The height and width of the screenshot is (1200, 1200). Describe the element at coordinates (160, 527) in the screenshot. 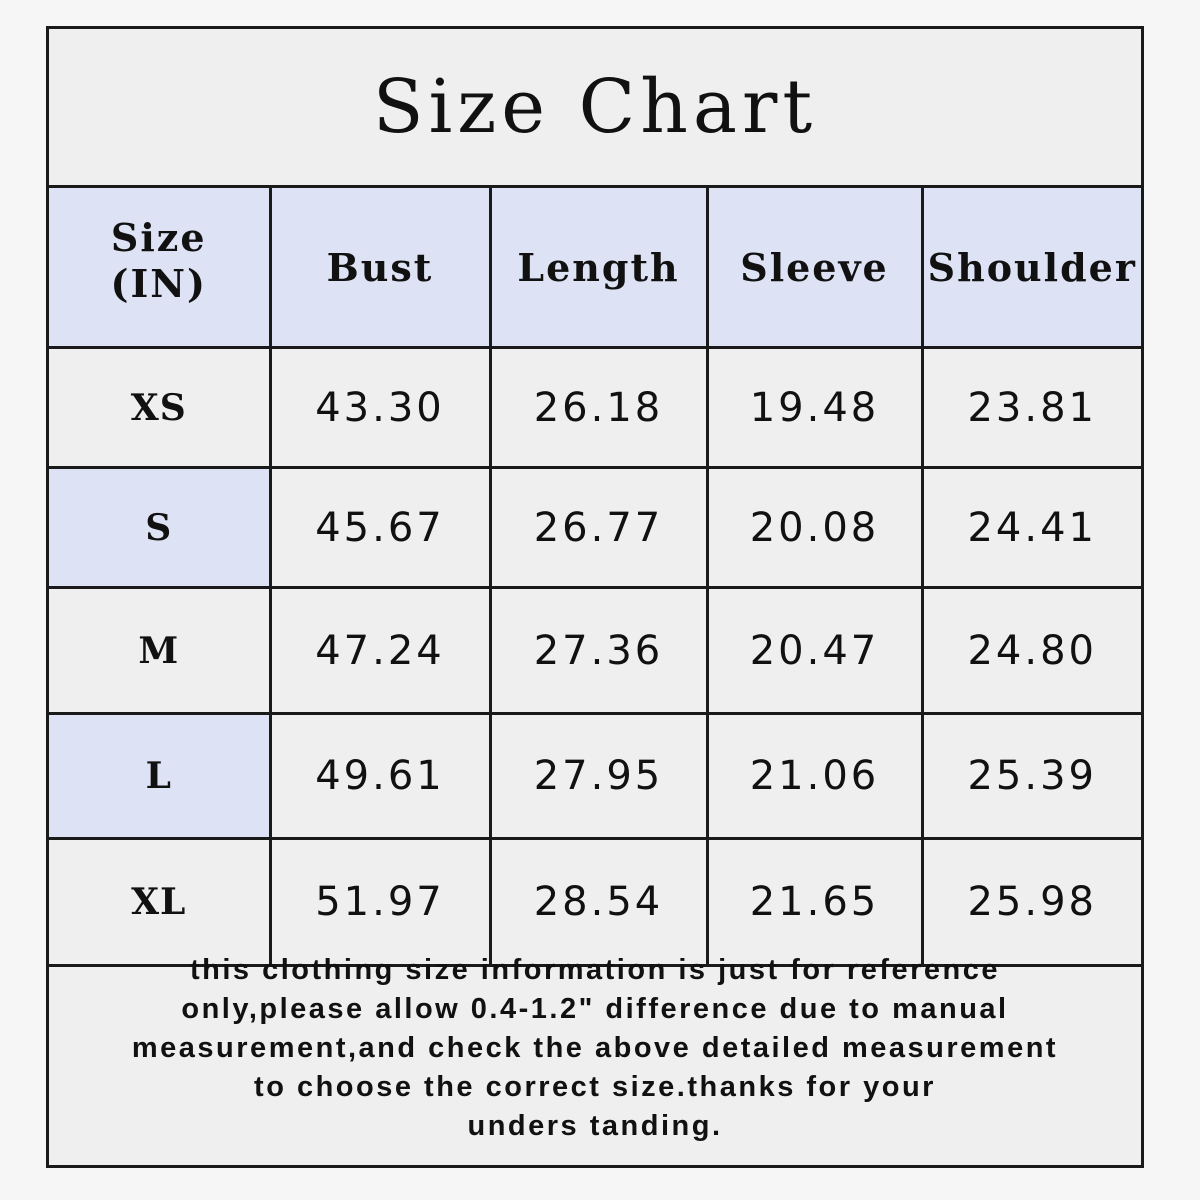

I see `cell-size: S` at that location.